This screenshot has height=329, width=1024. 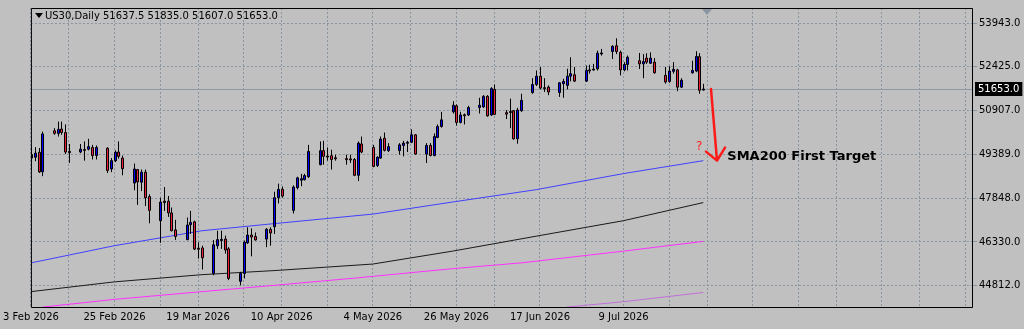 I want to click on x-tick-label: 25 Feb 2026, so click(x=114, y=316).